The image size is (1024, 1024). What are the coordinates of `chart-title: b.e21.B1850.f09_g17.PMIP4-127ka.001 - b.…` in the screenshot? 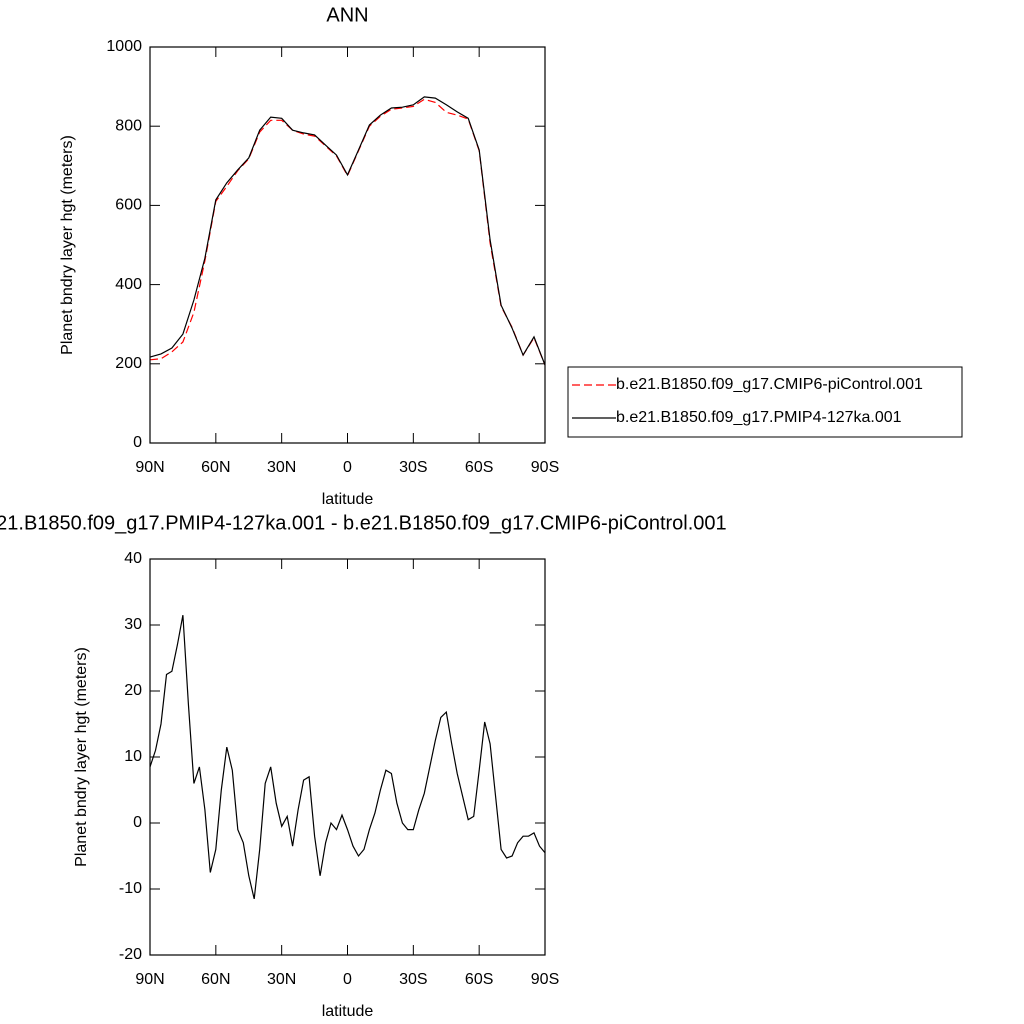 It's located at (363, 523).